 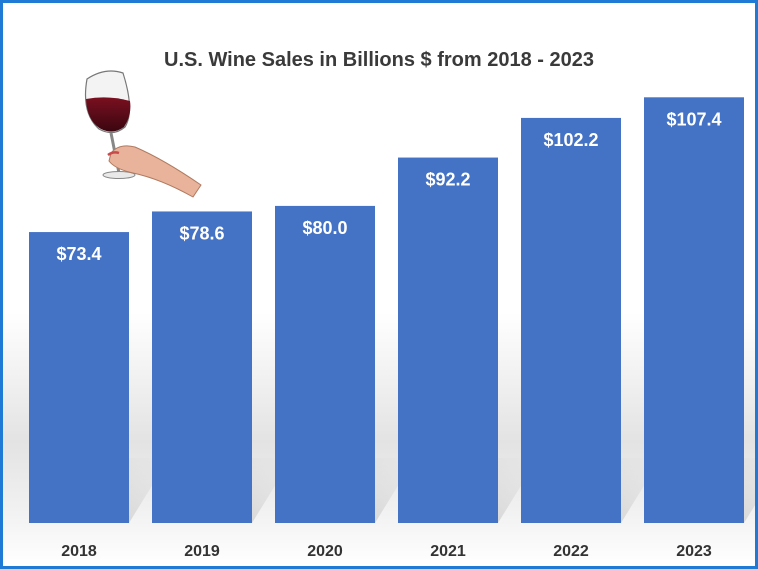 I want to click on x-tick-2023: 2023, so click(x=694, y=551).